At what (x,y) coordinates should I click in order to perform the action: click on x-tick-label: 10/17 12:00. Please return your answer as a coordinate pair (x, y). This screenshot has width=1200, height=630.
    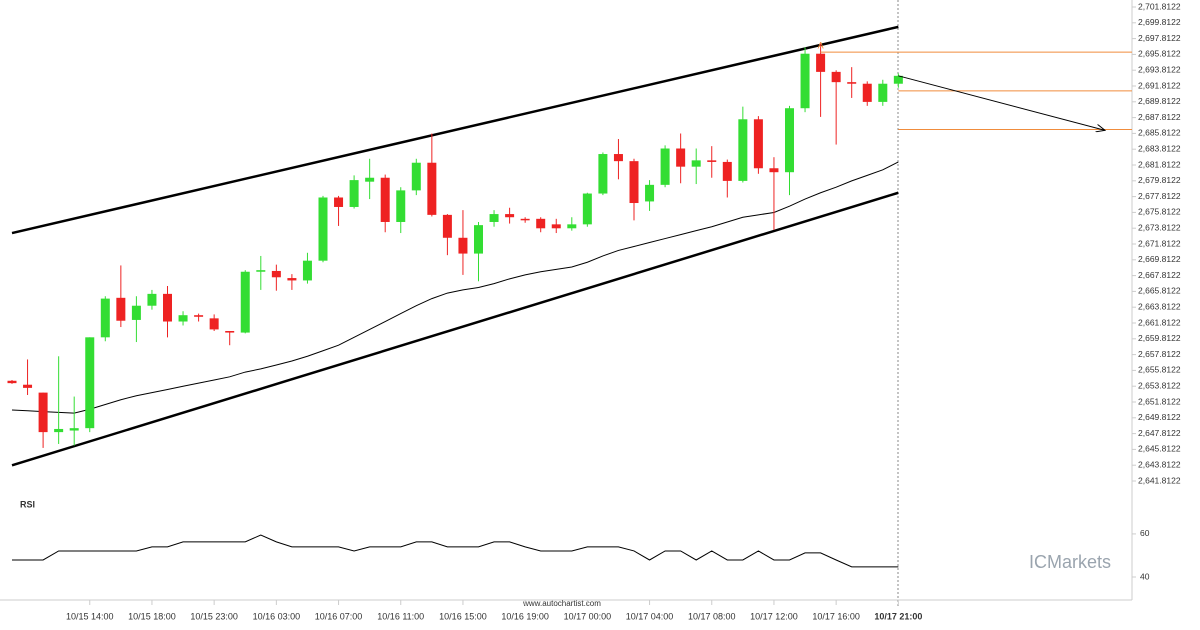
    Looking at the image, I should click on (774, 616).